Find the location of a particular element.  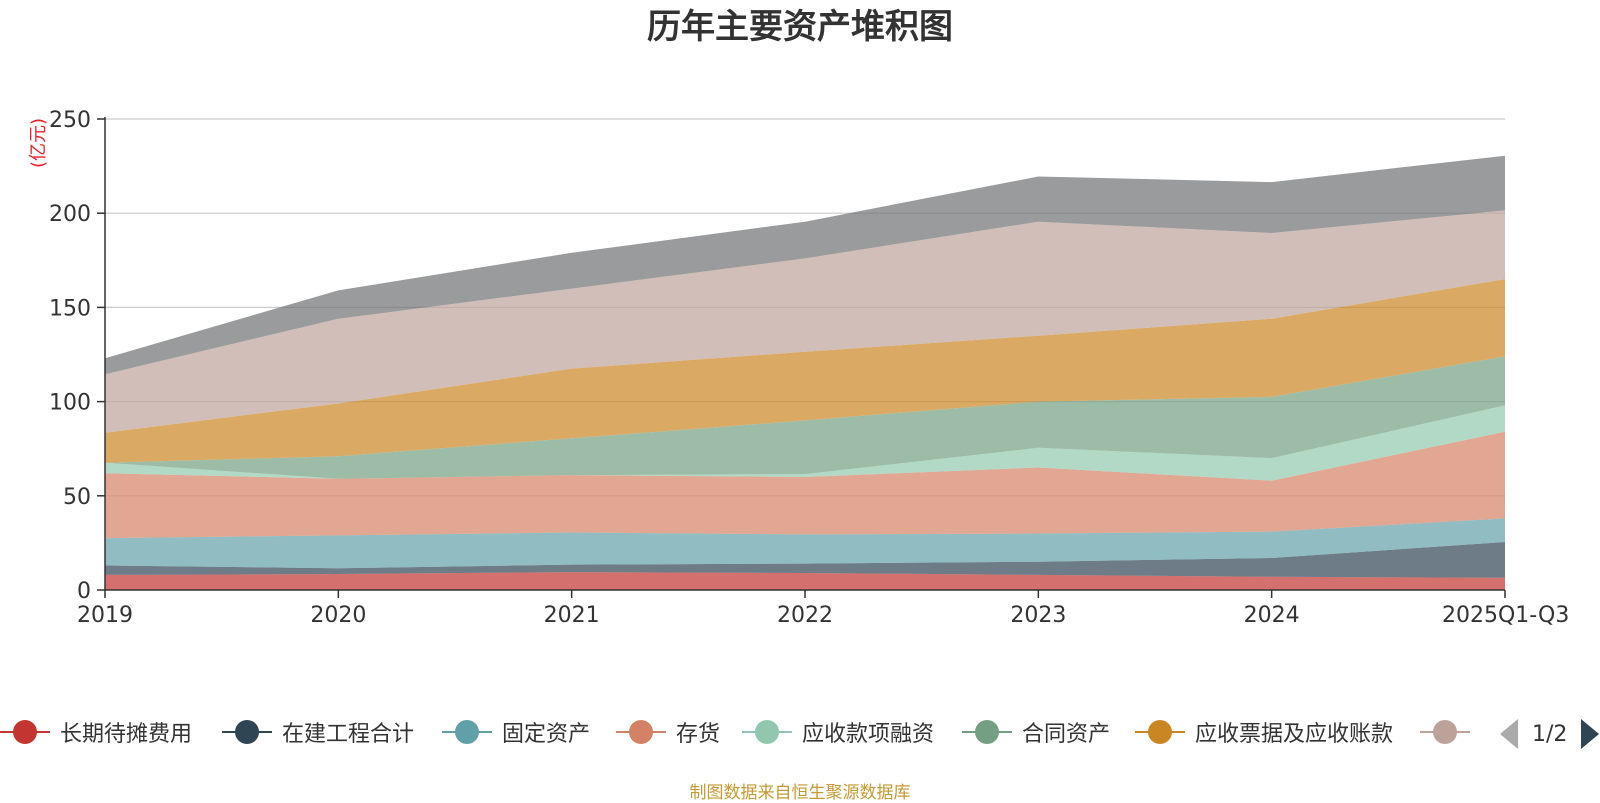

area-合同资产 is located at coordinates (805, 417).